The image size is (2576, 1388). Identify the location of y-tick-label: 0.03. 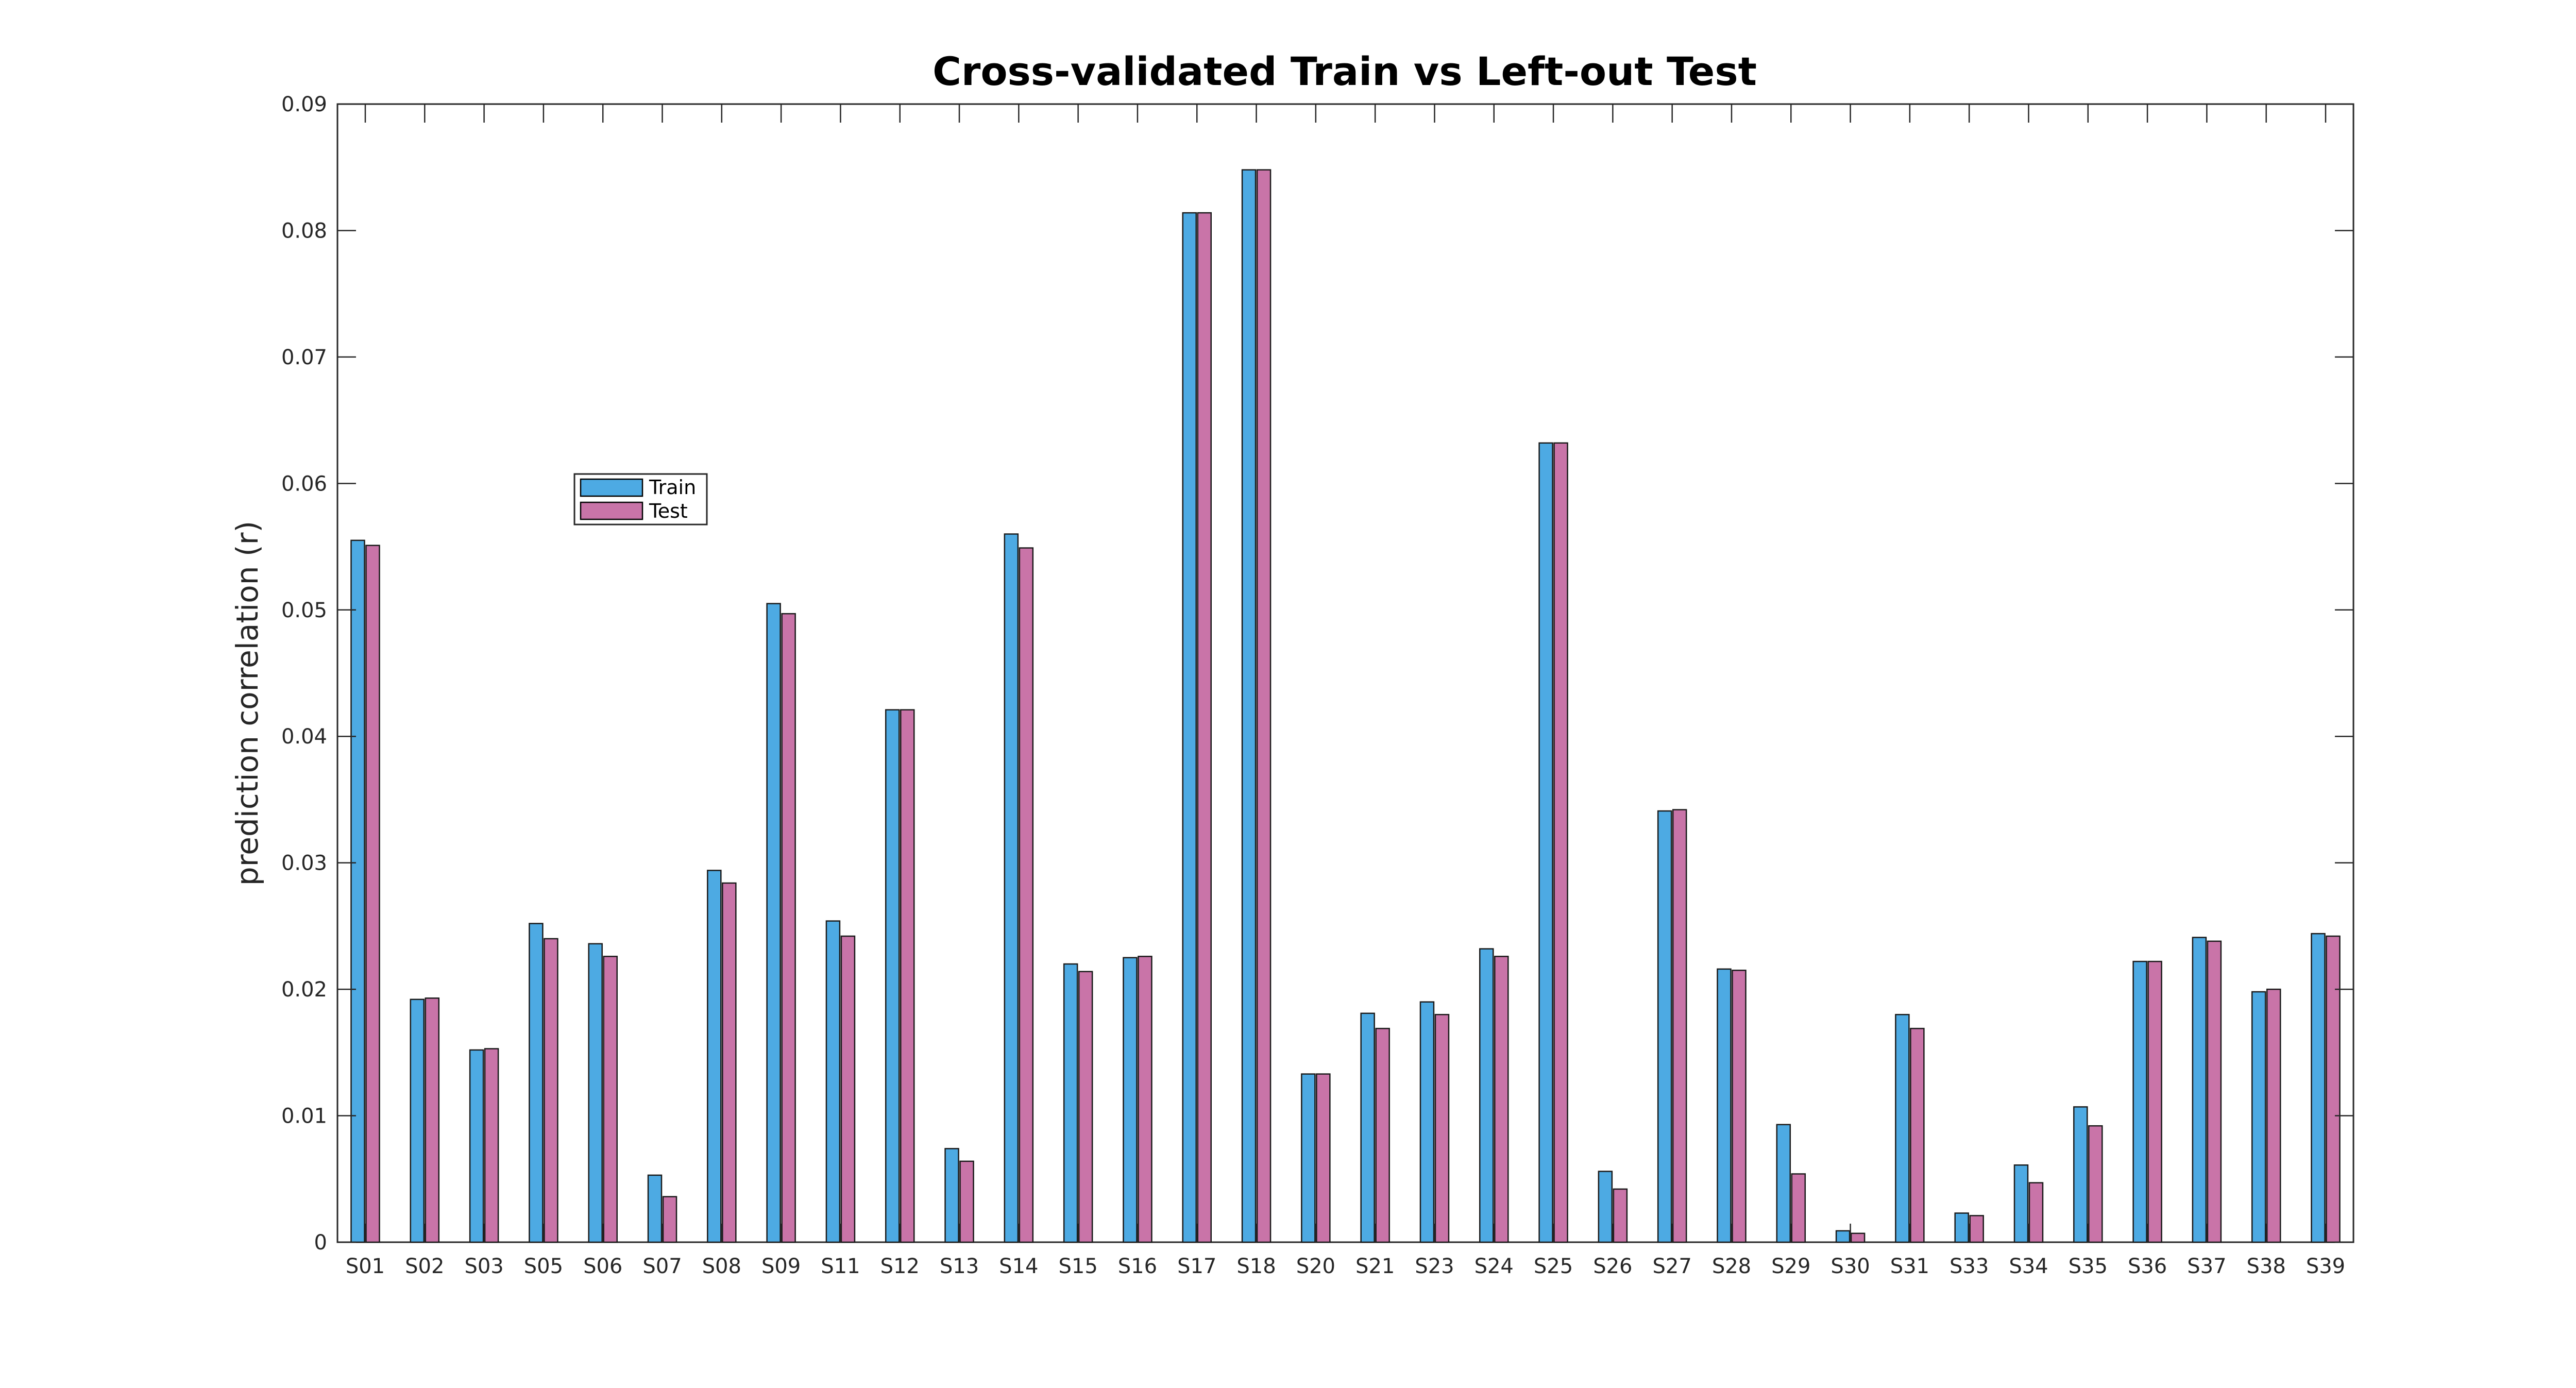
(304, 863).